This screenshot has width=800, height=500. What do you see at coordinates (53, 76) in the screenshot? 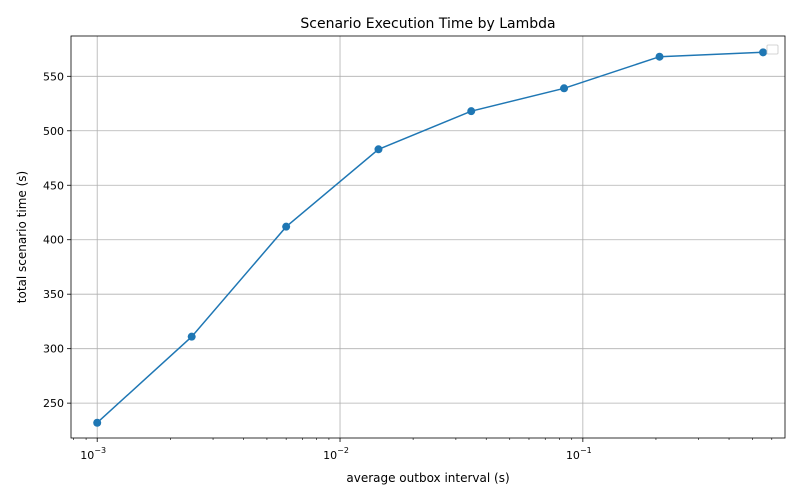
I see `y-tick-label: 550` at bounding box center [53, 76].